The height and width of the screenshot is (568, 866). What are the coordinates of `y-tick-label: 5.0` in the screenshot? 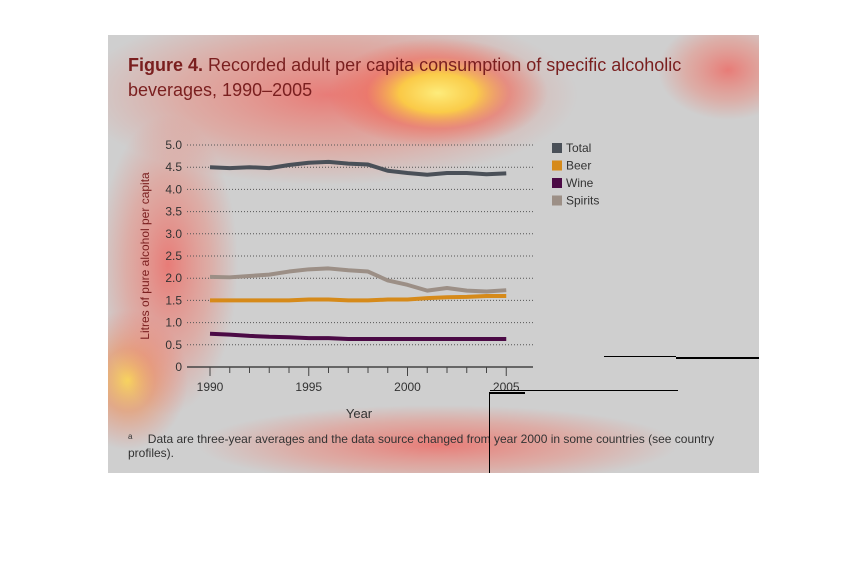 It's located at (173, 145).